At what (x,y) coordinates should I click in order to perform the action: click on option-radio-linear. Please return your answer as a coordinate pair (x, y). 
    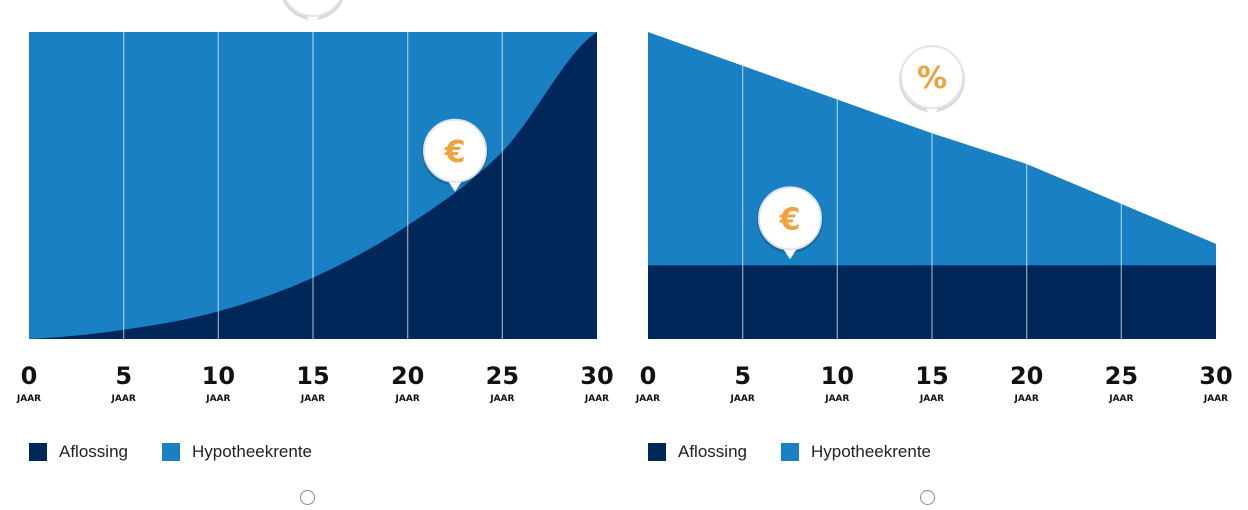
    Looking at the image, I should click on (927, 497).